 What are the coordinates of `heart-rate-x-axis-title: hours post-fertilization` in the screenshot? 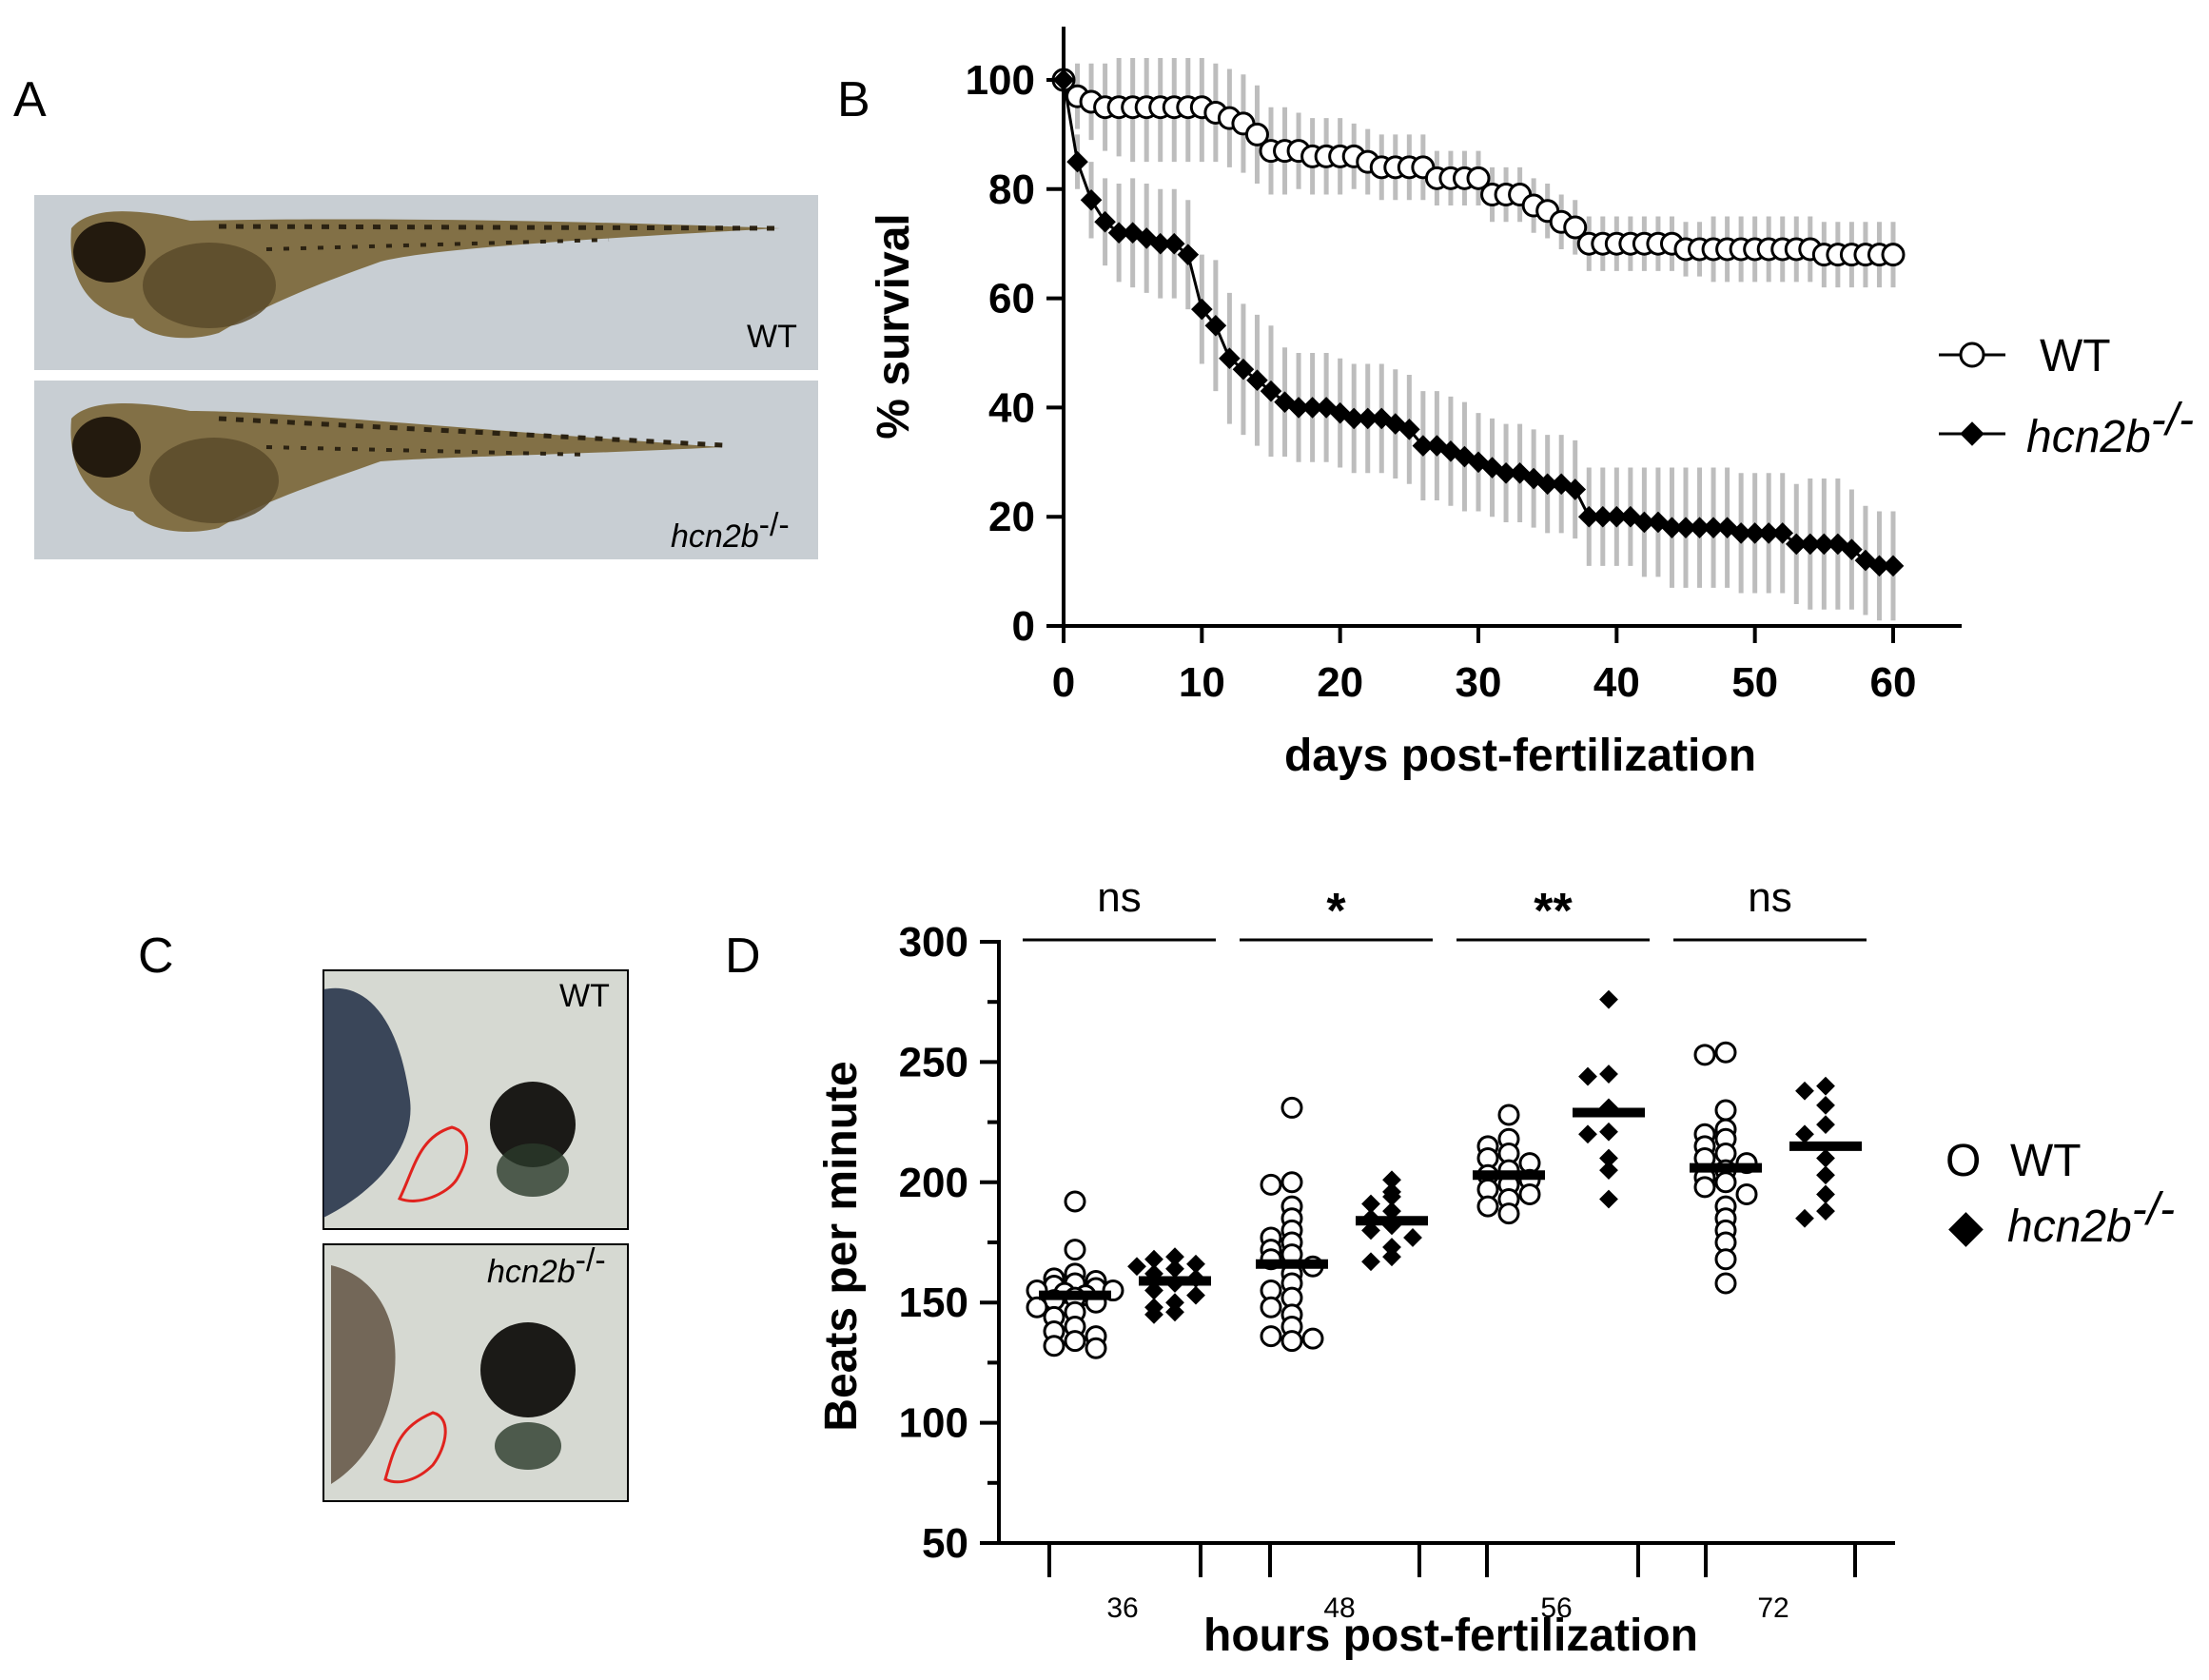 It's located at (1451, 1636).